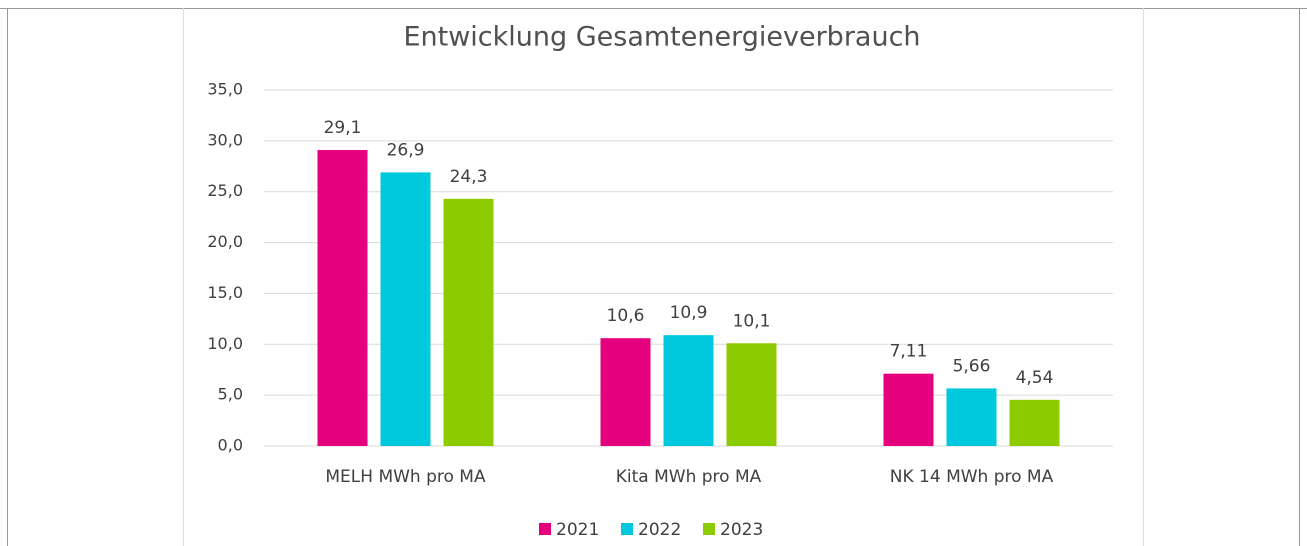  What do you see at coordinates (659, 530) in the screenshot?
I see `legend-label: 2022` at bounding box center [659, 530].